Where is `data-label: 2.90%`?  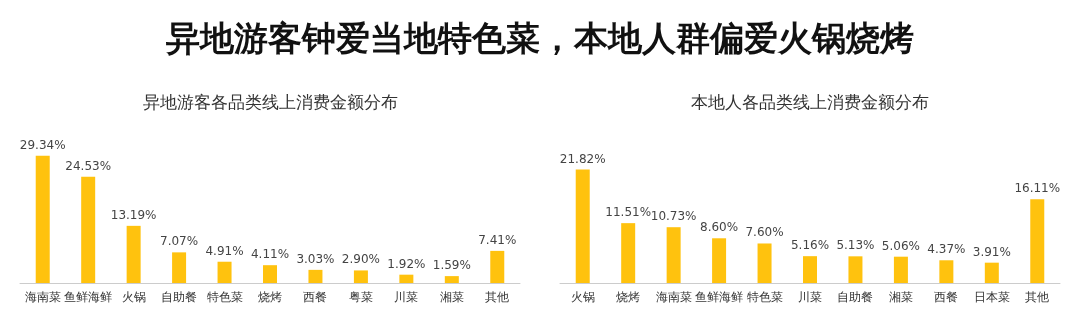 data-label: 2.90% is located at coordinates (360, 259).